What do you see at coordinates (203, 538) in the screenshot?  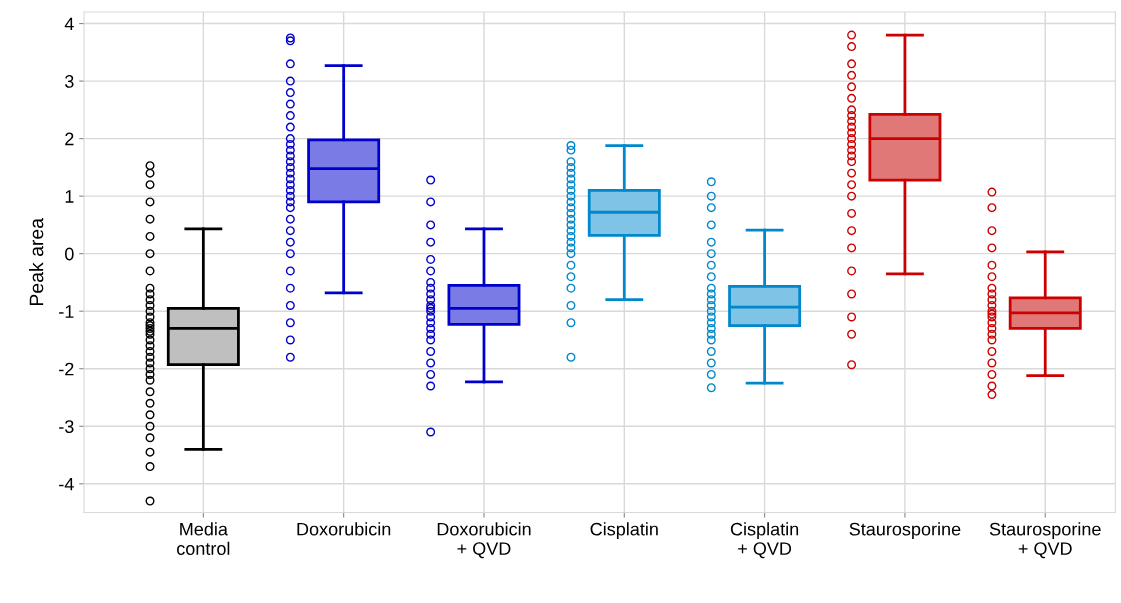 I see `x-tick-label: Media control` at bounding box center [203, 538].